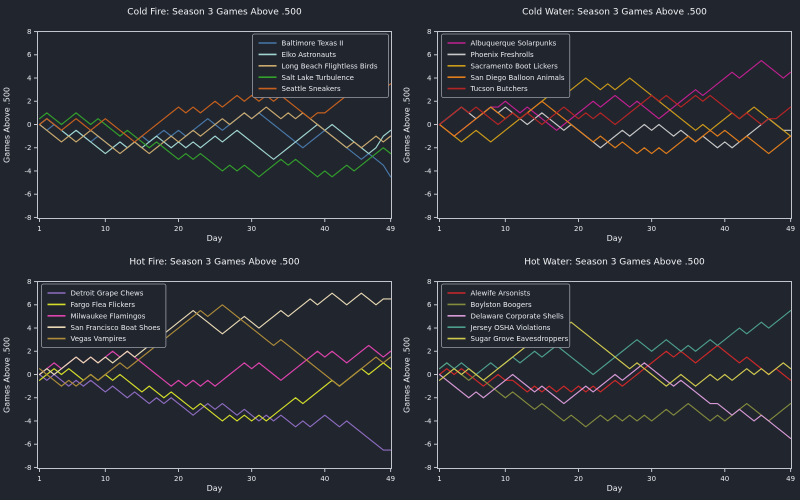 This screenshot has width=800, height=500. Describe the element at coordinates (503, 55) in the screenshot. I see `legend-label: Phoenix Freshrolls` at that location.